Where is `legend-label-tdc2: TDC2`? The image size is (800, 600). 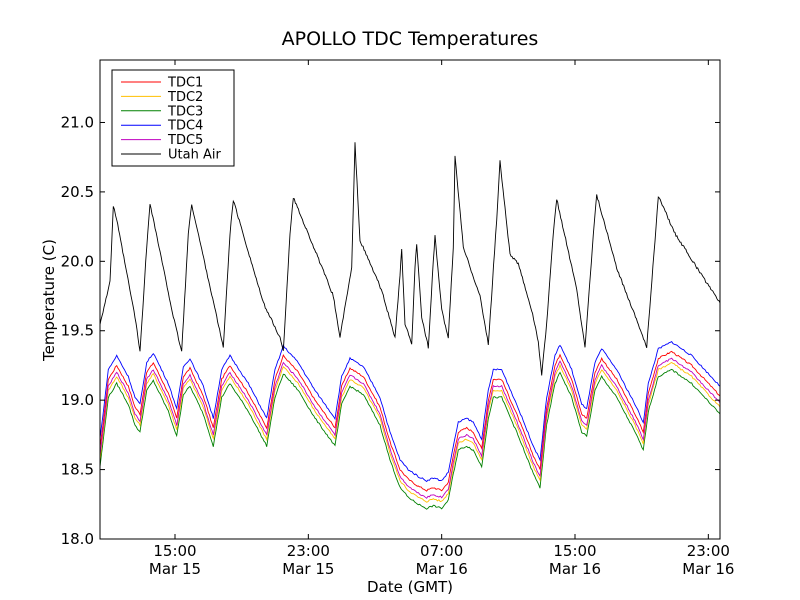
legend-label-tdc2: TDC2 is located at coordinates (185, 97).